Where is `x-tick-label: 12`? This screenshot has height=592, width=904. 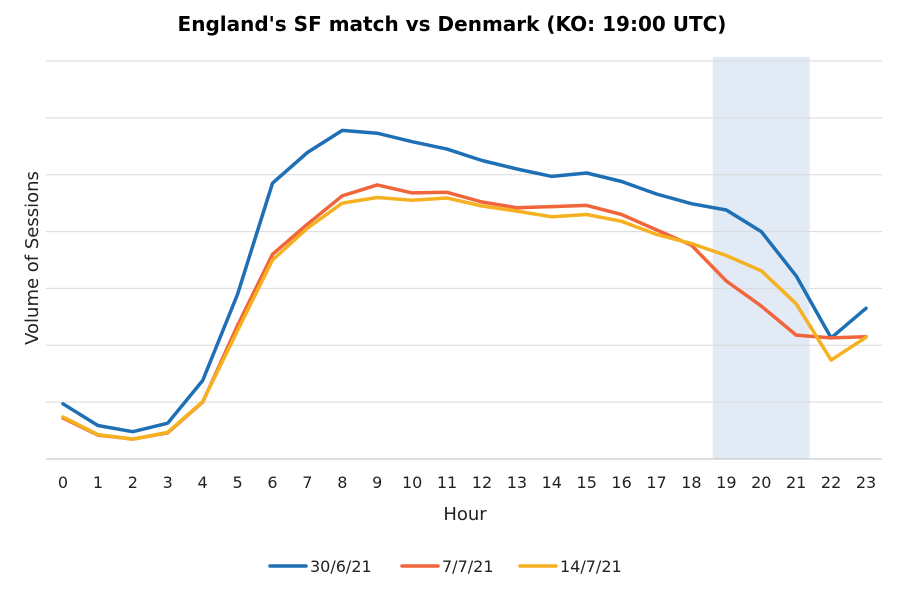 x-tick-label: 12 is located at coordinates (482, 482).